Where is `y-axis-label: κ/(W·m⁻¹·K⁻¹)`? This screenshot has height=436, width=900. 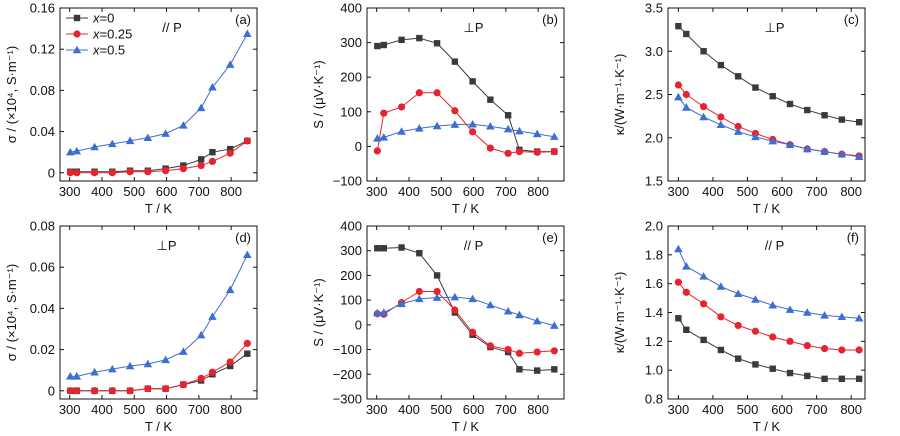
y-axis-label: κ/(W·m⁻¹·K⁻¹) is located at coordinates (619, 95).